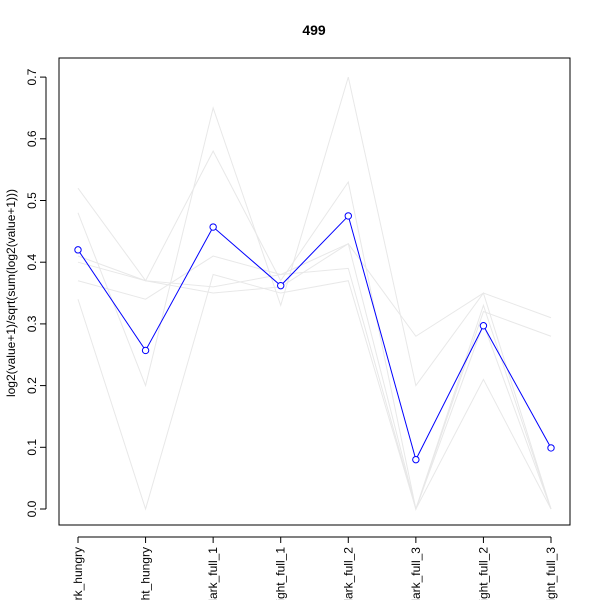 Image resolution: width=600 pixels, height=600 pixels. I want to click on x-tick-label: dark_full_2, so click(348, 573).